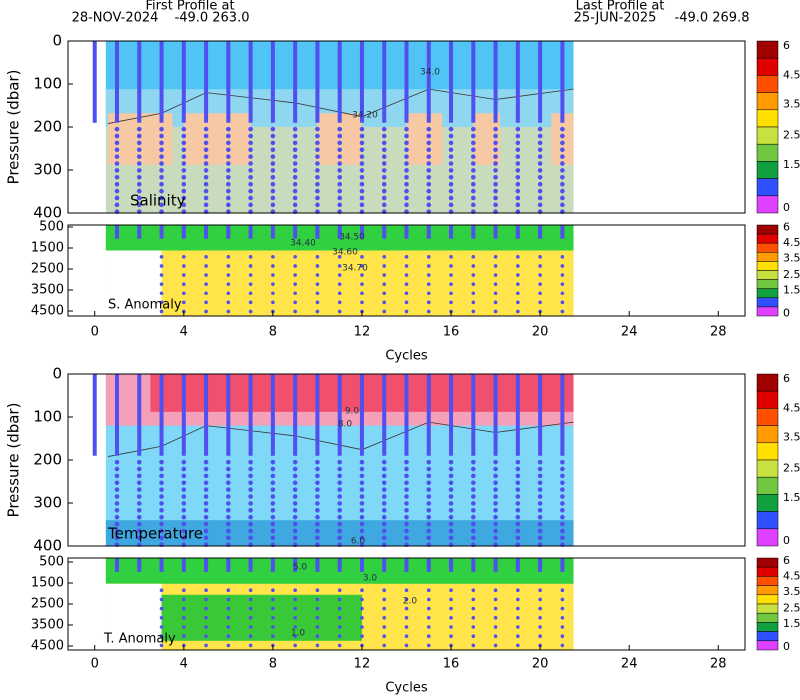 The height and width of the screenshot is (700, 800). I want to click on colorbar-label: 2.5, so click(791, 468).